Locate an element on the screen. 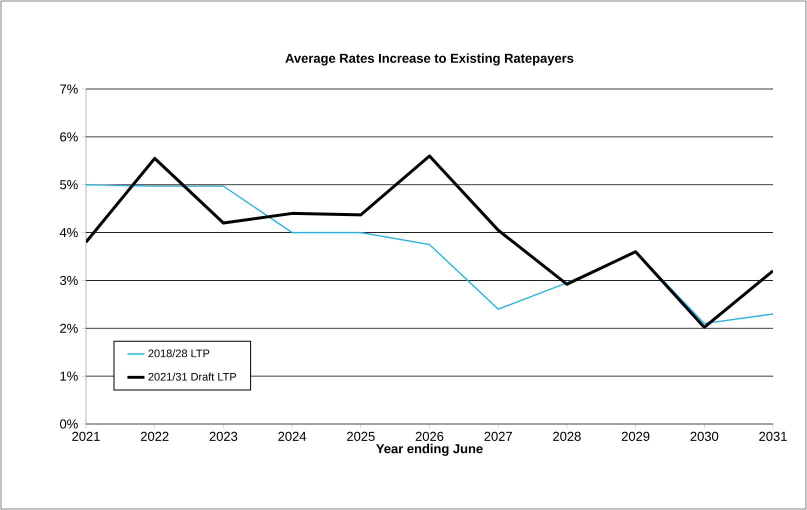 Image resolution: width=807 pixels, height=510 pixels. chart-title: Average Rates Increase to Existing Ratepayers is located at coordinates (429, 59).